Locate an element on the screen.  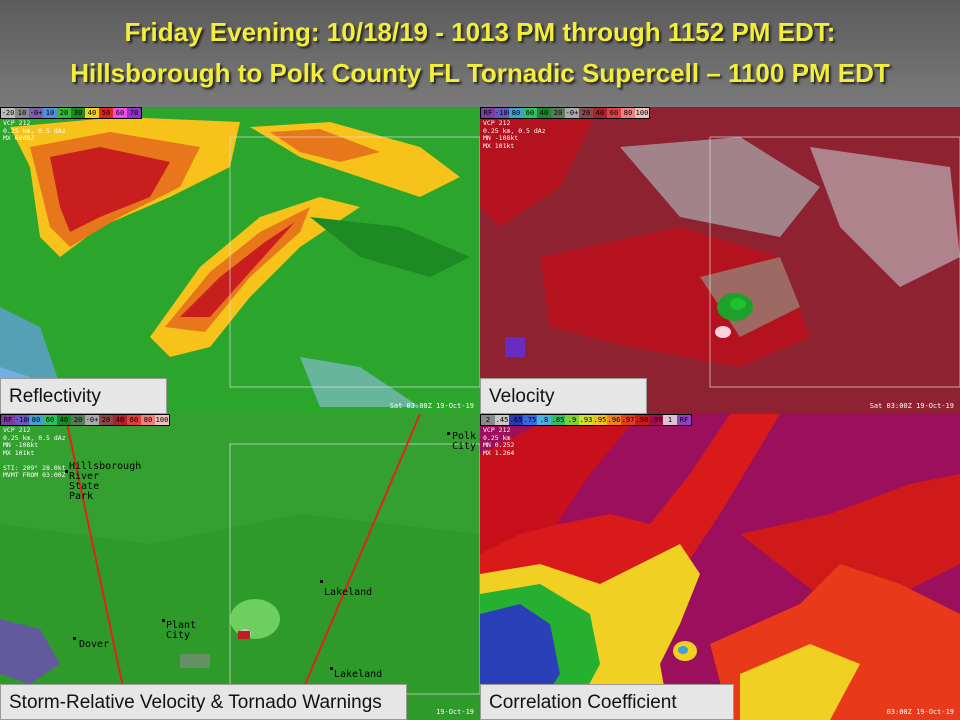
panel-label: Reflectivity is located at coordinates (83, 396).